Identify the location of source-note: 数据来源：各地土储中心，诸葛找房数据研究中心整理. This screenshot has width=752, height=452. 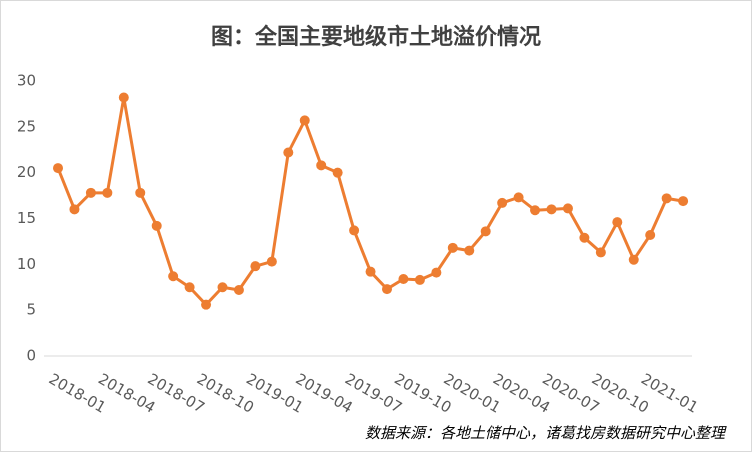
(546, 433).